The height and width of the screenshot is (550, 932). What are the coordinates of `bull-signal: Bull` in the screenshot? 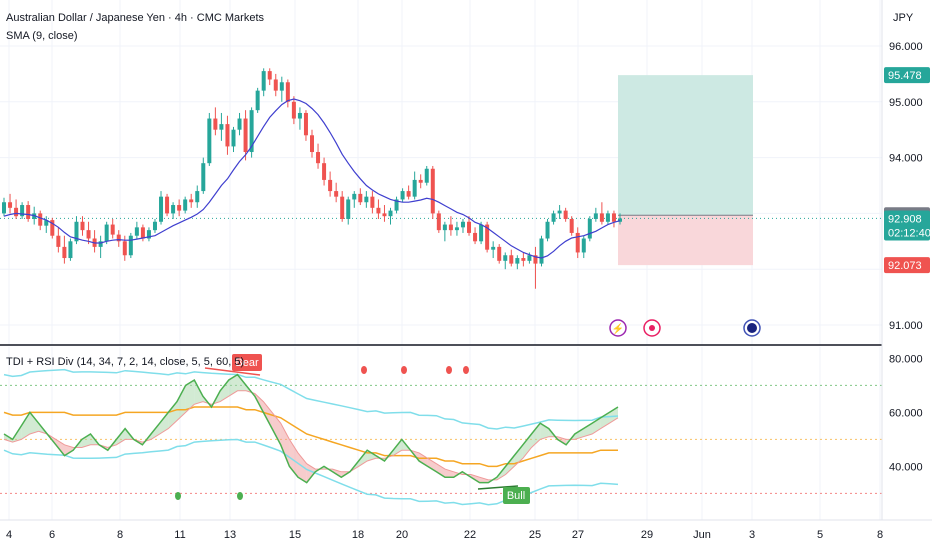 It's located at (503, 494).